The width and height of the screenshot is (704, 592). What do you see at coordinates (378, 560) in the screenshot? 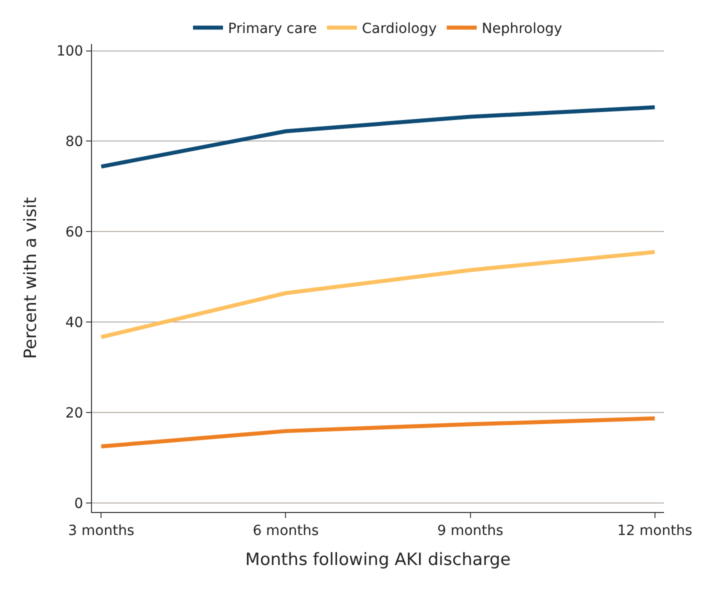
I see `x-axis-title: Months following AKI discharge` at bounding box center [378, 560].